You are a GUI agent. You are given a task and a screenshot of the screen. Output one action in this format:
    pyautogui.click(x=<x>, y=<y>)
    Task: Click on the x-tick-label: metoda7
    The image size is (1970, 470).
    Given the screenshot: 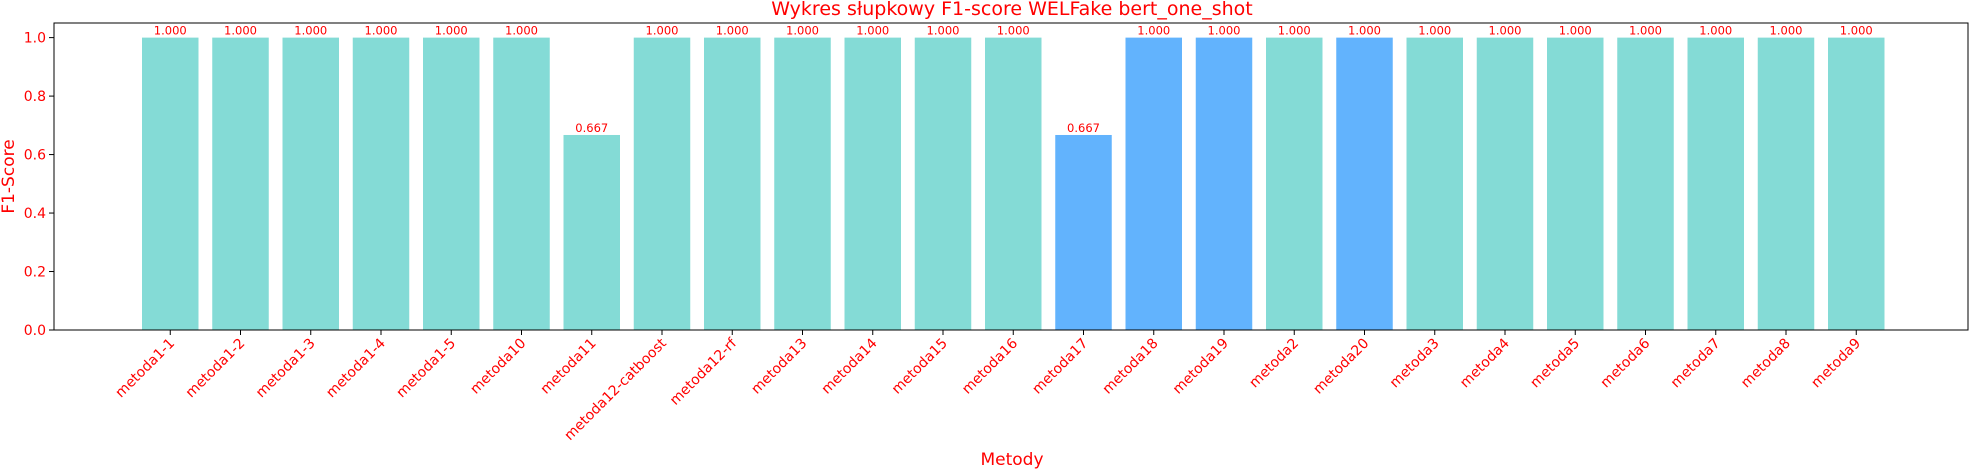 What is the action you would take?
    pyautogui.click(x=1696, y=364)
    